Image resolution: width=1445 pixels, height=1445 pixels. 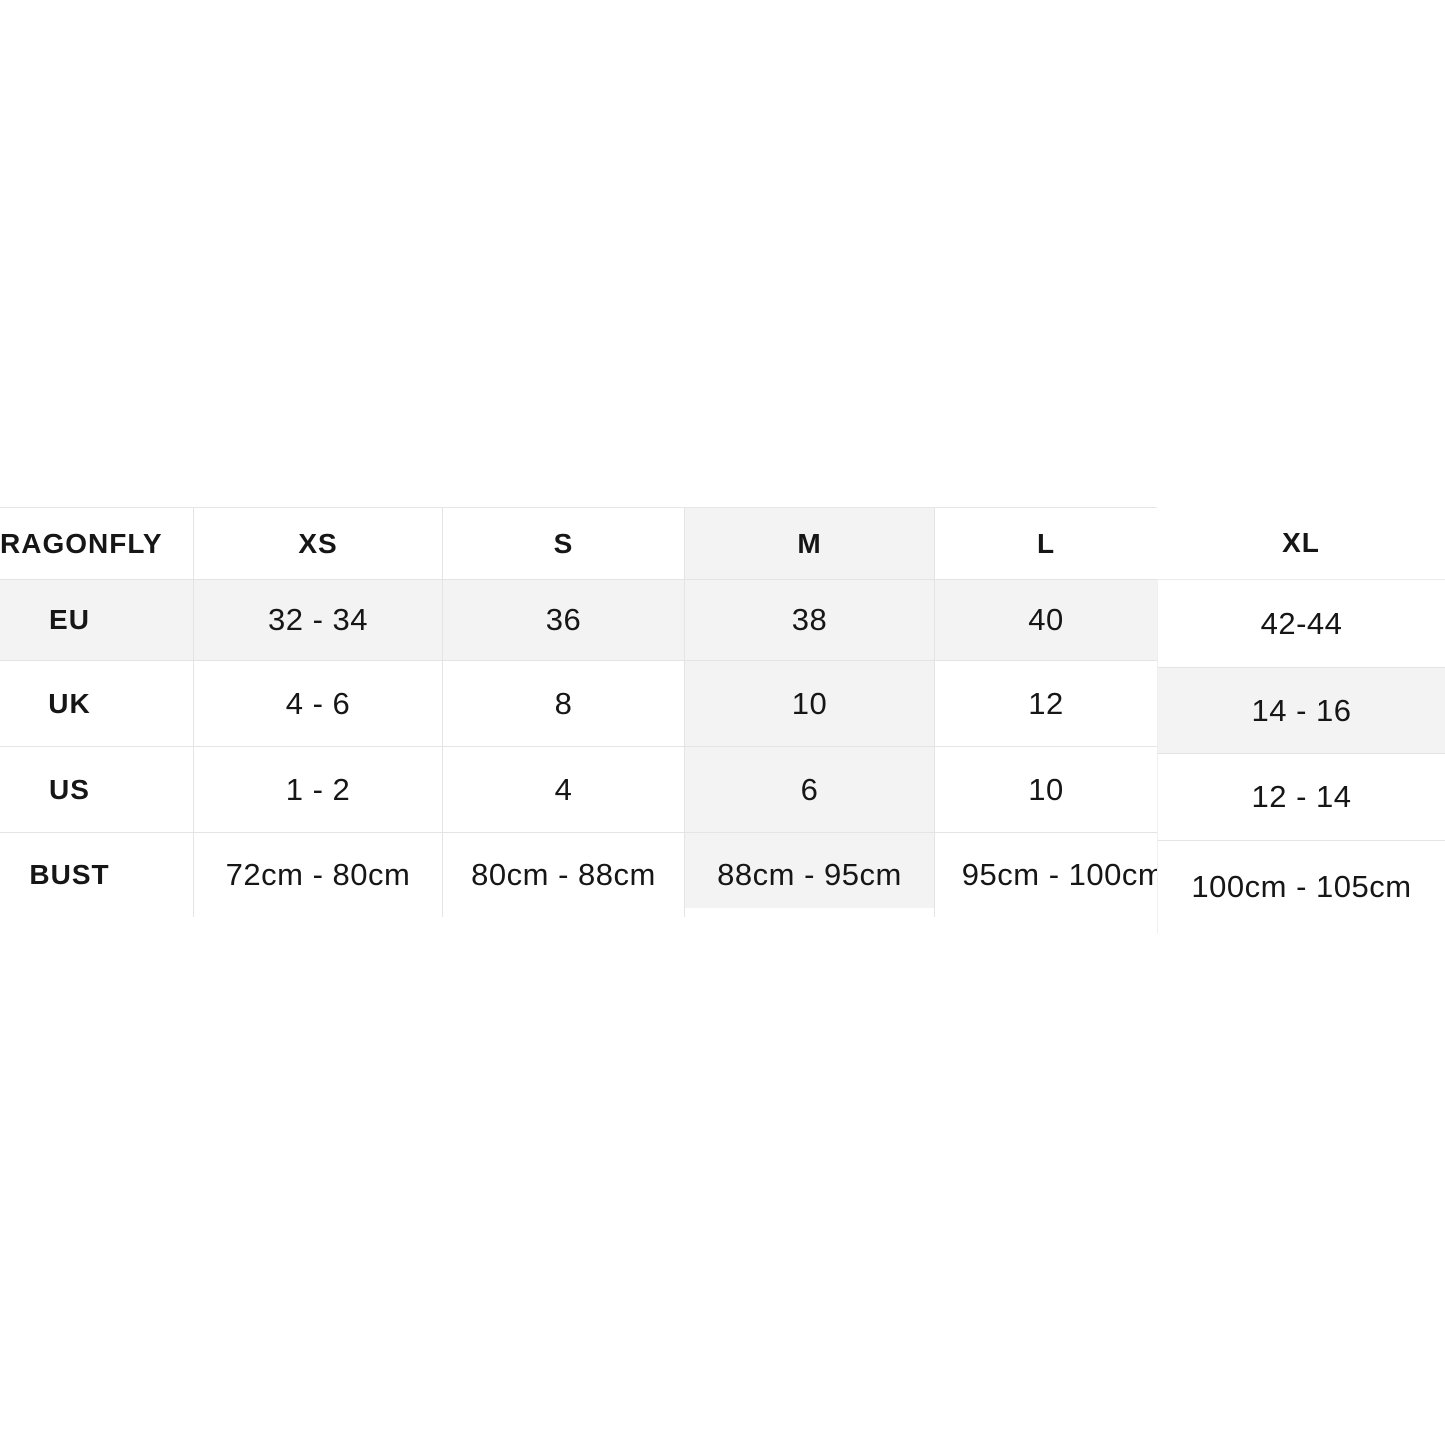 I want to click on header-cell-xl: XL, so click(x=1301, y=543).